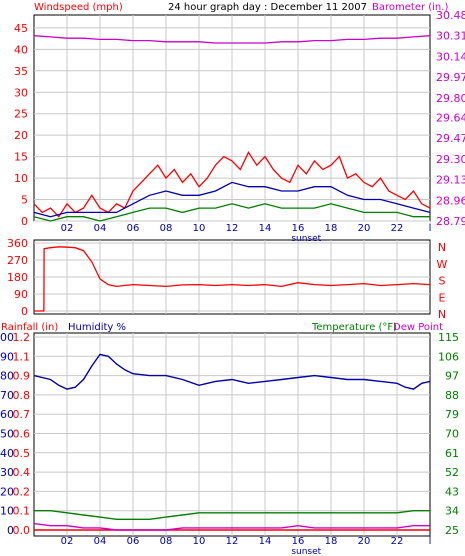  I want to click on rainfall-tick-label: 0.4, so click(22, 472).